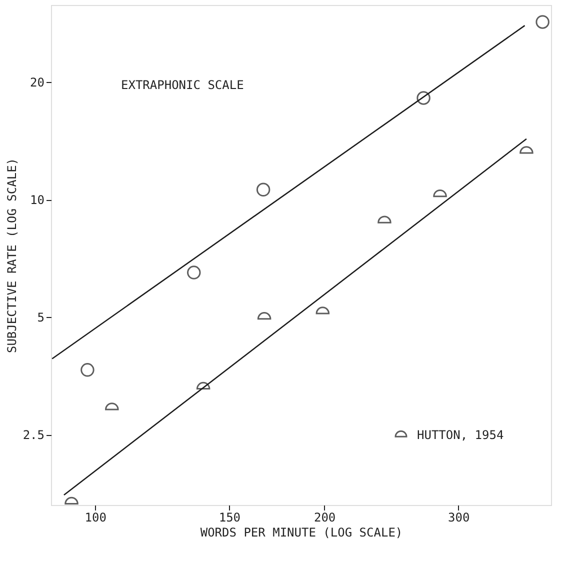 The width and height of the screenshot is (587, 572). I want to click on x-tick-label: 200, so click(325, 517).